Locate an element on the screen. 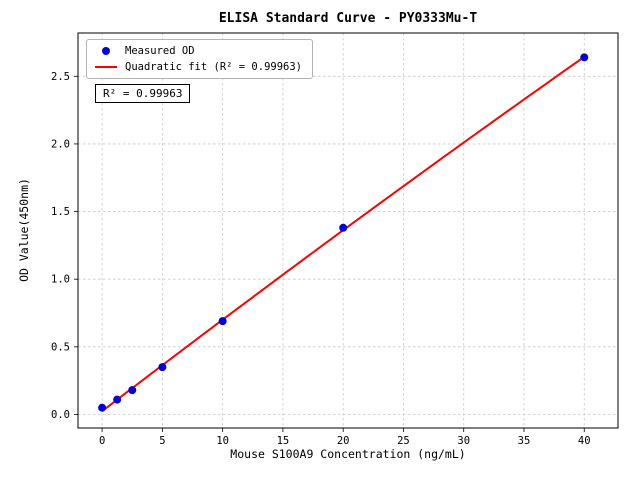 The width and height of the screenshot is (640, 480). x-tick-label: 35 is located at coordinates (524, 441).